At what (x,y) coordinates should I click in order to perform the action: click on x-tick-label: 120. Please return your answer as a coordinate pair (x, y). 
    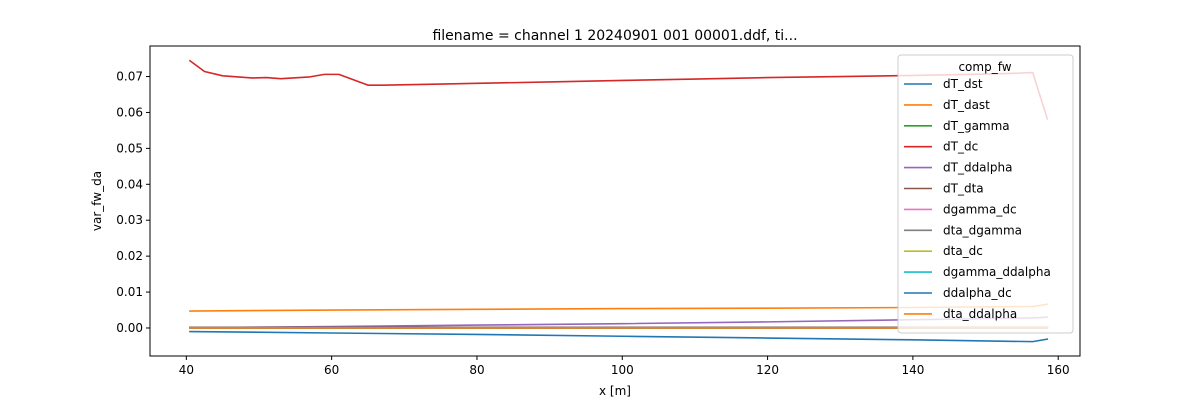
    Looking at the image, I should click on (767, 370).